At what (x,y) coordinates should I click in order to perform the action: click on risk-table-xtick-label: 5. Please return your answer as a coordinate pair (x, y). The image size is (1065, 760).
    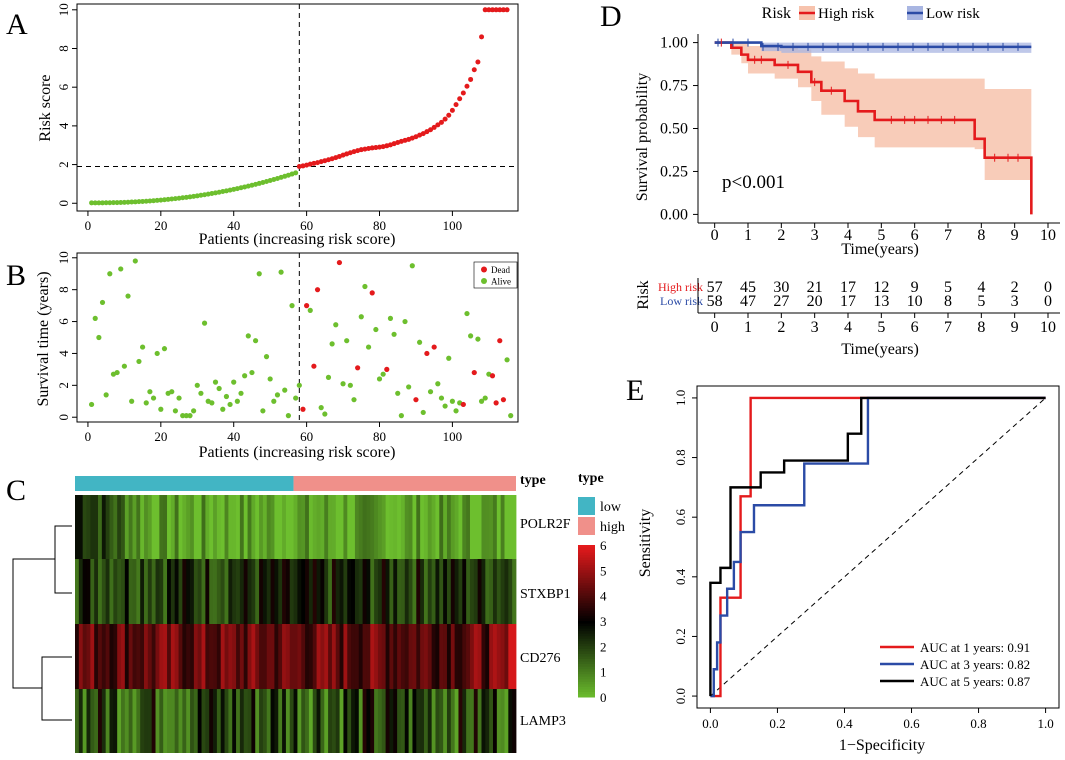
    Looking at the image, I should click on (881, 327).